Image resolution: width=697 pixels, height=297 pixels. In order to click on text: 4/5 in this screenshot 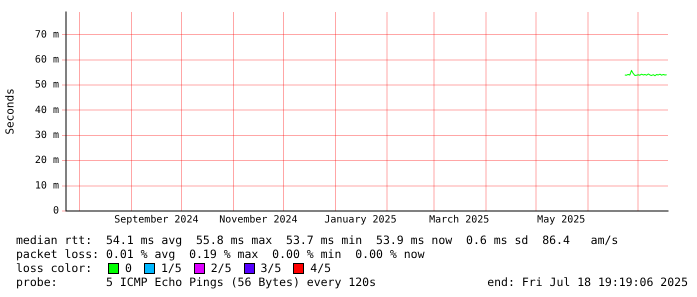, I will do `click(321, 268)`.